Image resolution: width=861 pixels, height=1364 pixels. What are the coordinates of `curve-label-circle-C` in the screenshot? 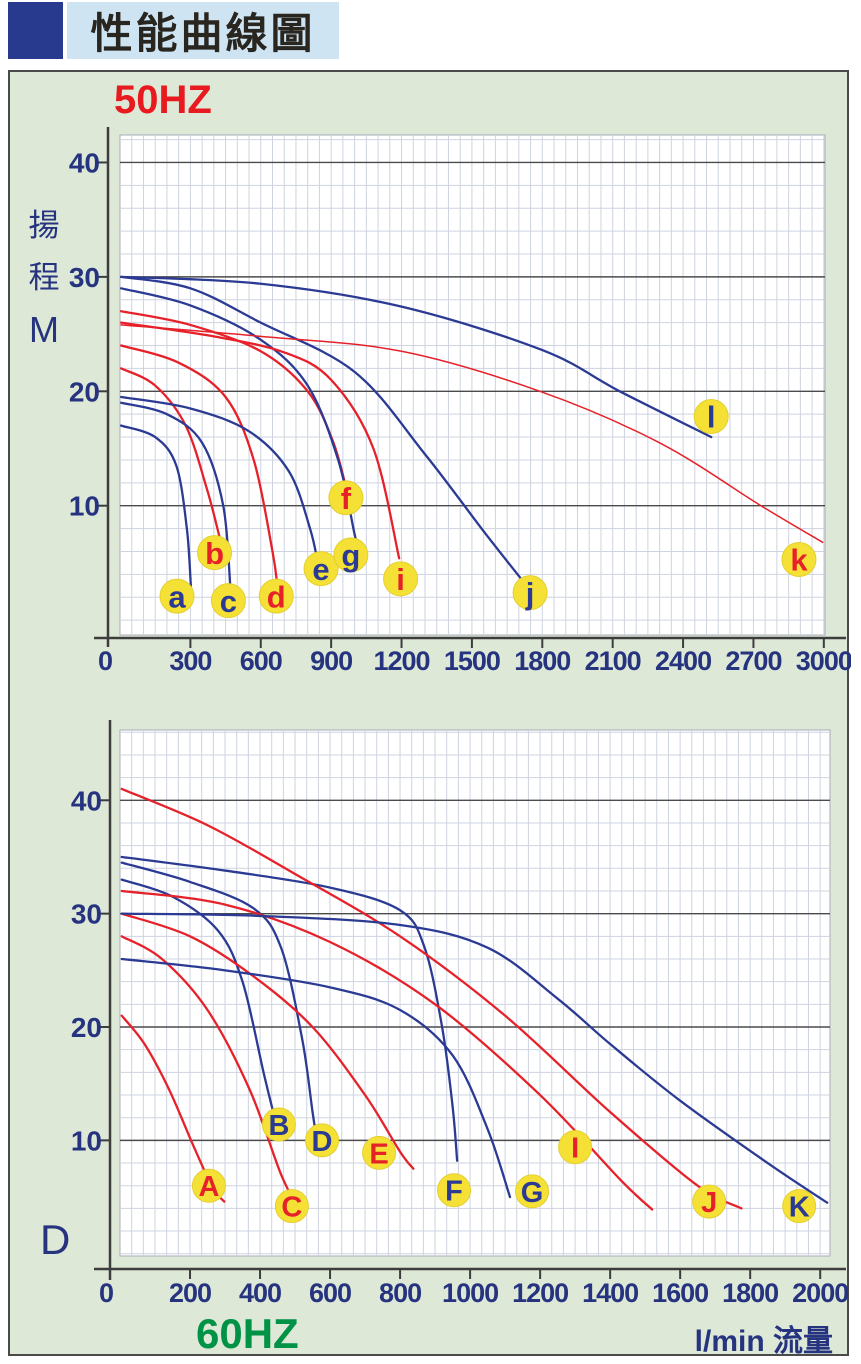 It's located at (291, 1206).